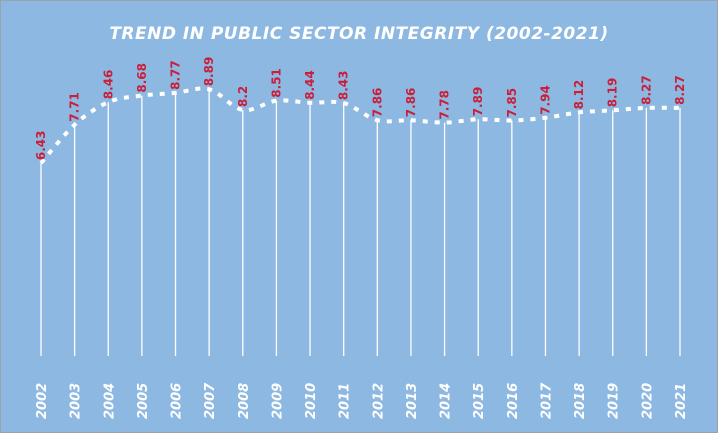  Describe the element at coordinates (209, 72) in the screenshot. I see `data-label-2007: 8.89` at that location.